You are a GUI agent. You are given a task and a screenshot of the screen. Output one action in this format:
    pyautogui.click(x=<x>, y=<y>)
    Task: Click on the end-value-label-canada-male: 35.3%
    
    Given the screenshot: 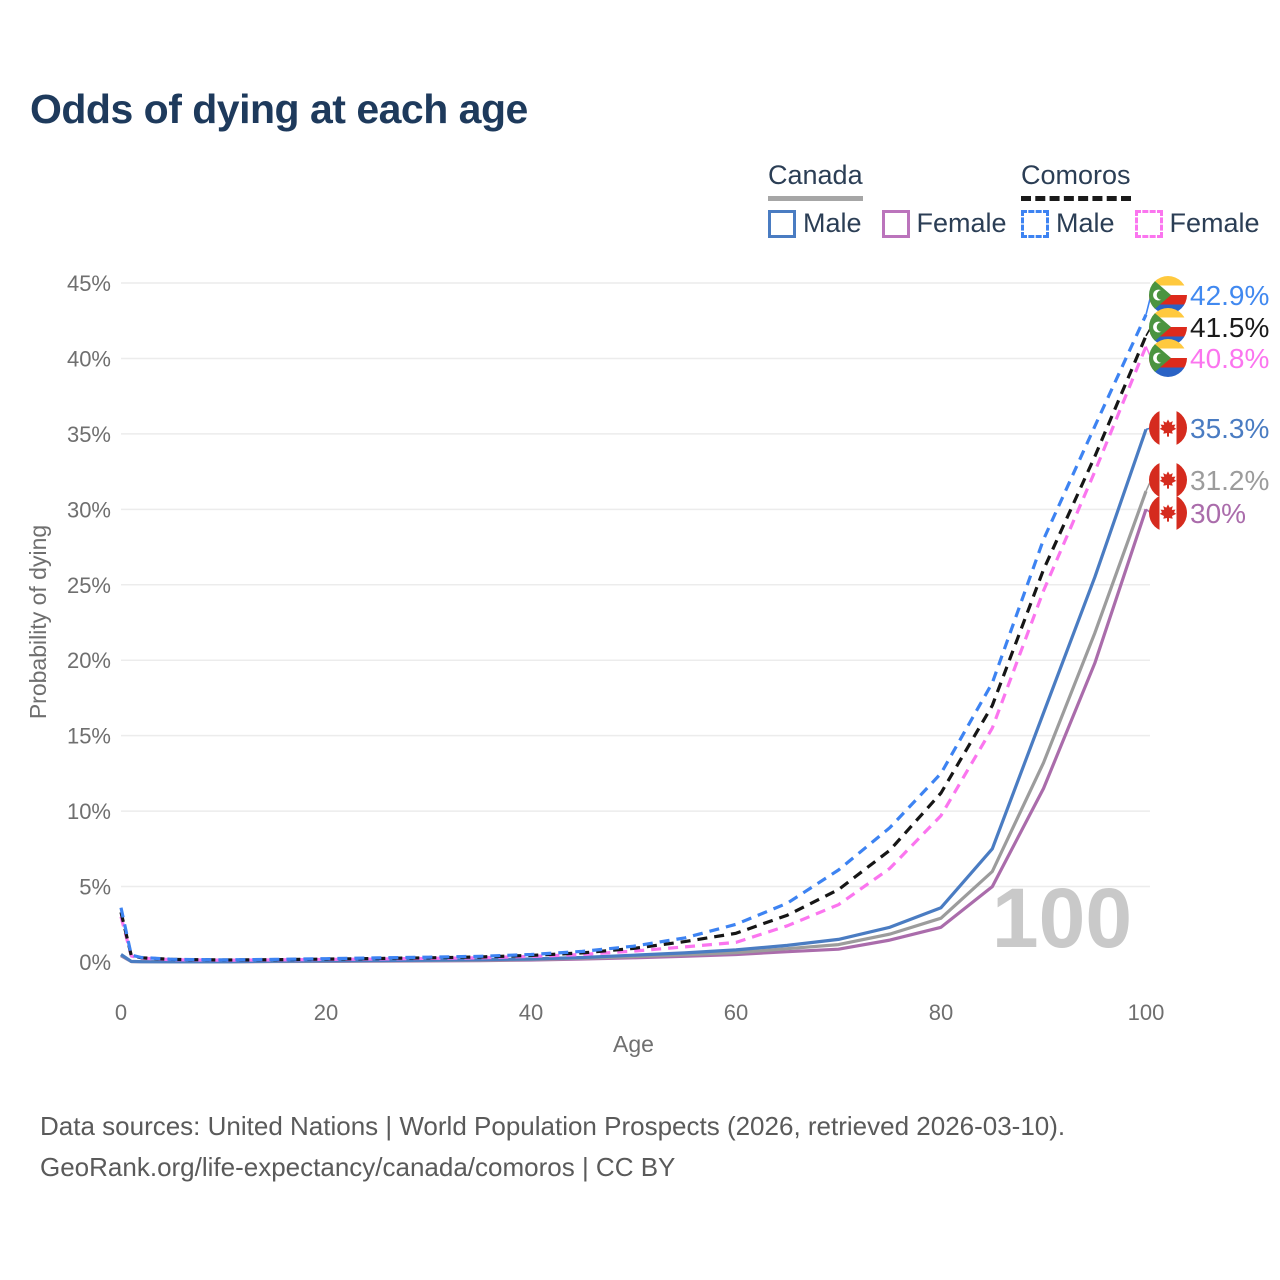 What is the action you would take?
    pyautogui.click(x=1229, y=428)
    